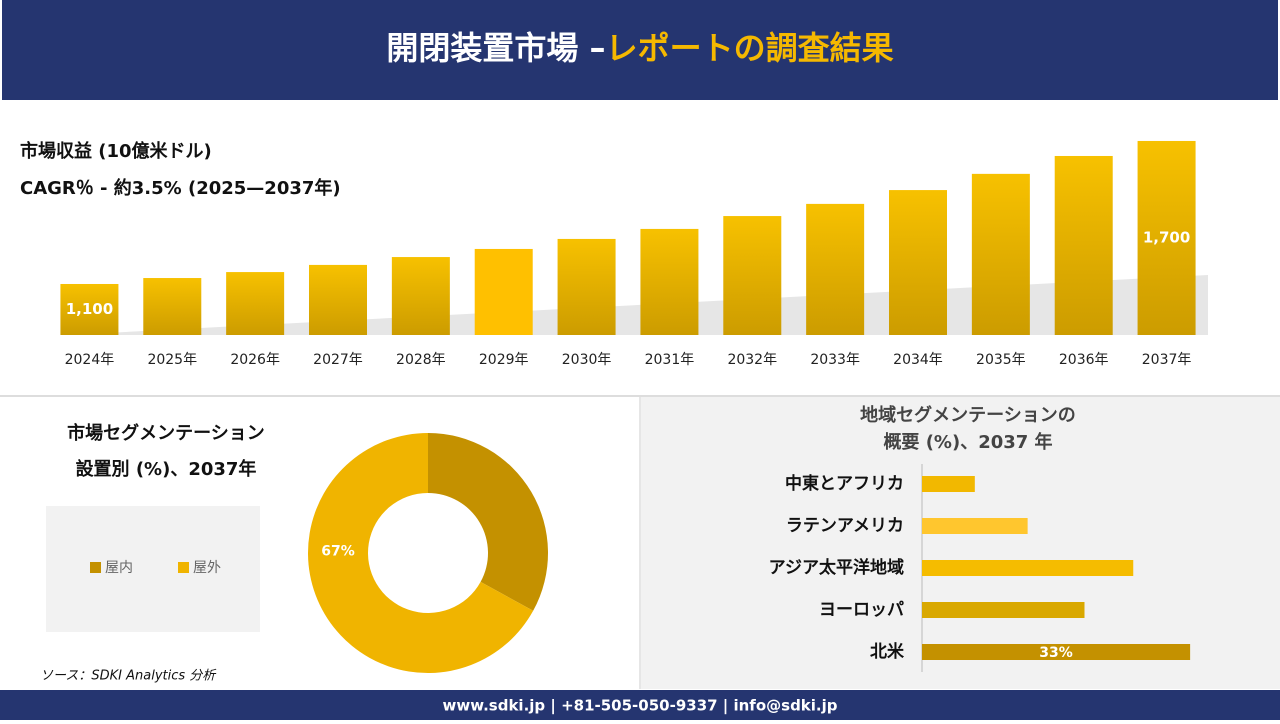  I want to click on header-title: 開閉装置市場 –レポートの調査結果, so click(639, 48).